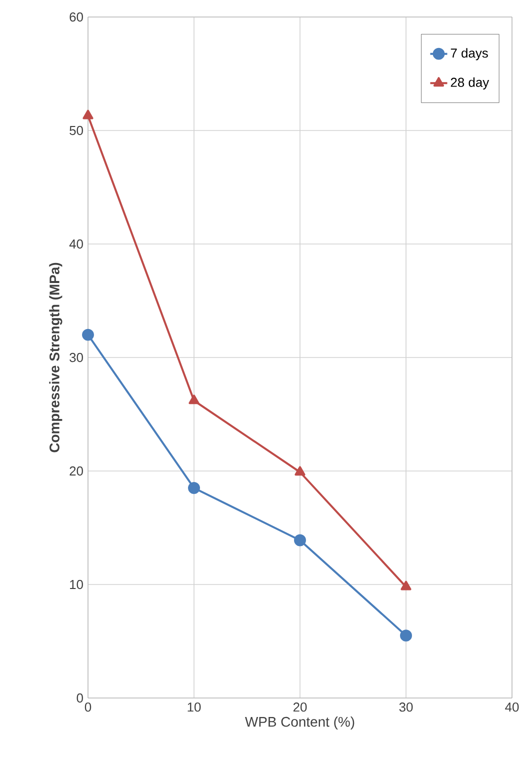  What do you see at coordinates (512, 707) in the screenshot?
I see `x-tick-label: 40` at bounding box center [512, 707].